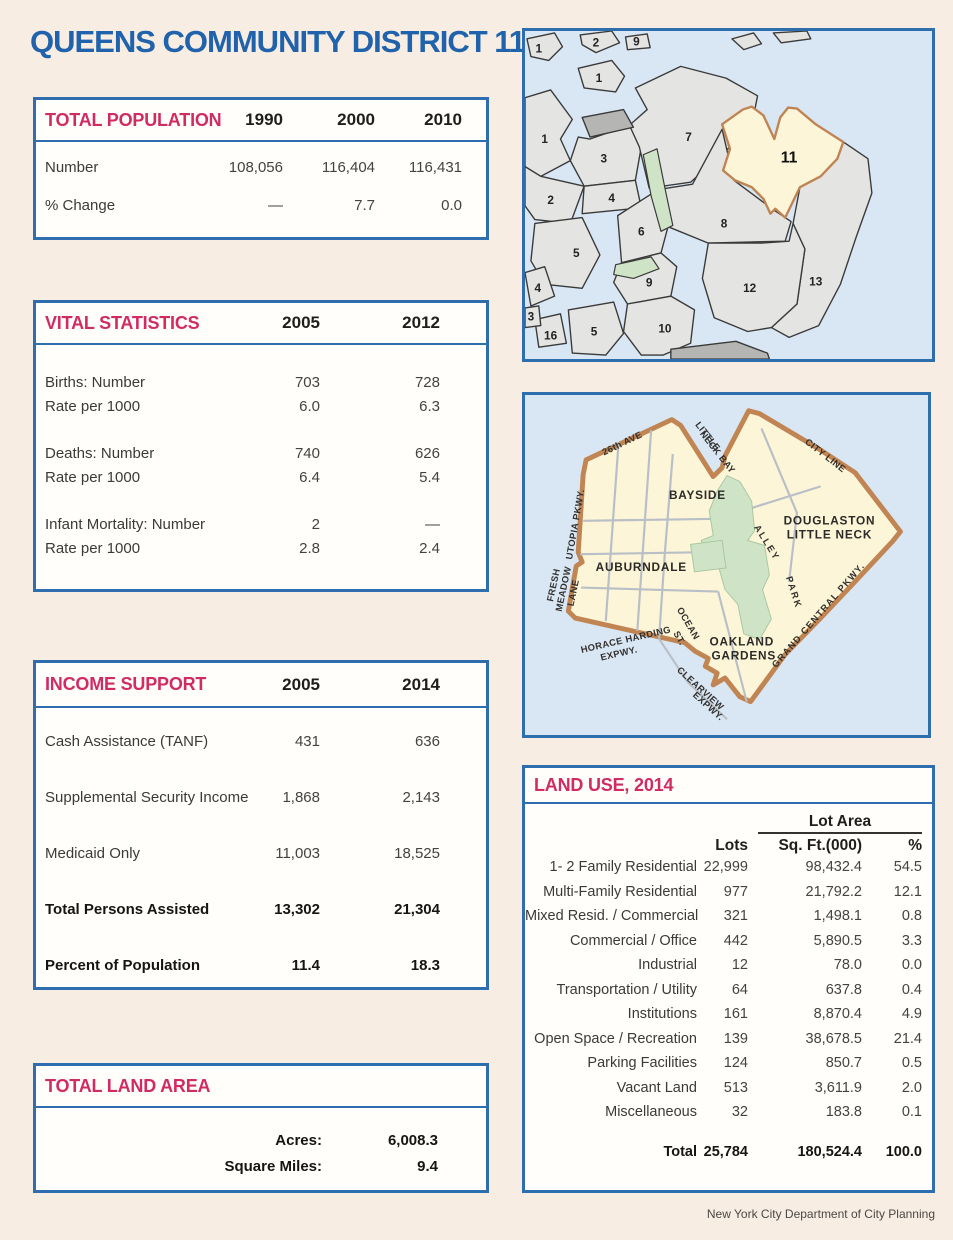  What do you see at coordinates (728, 990) in the screenshot?
I see `table-row: Transportation / Utility 64 637.8 0.4` at bounding box center [728, 990].